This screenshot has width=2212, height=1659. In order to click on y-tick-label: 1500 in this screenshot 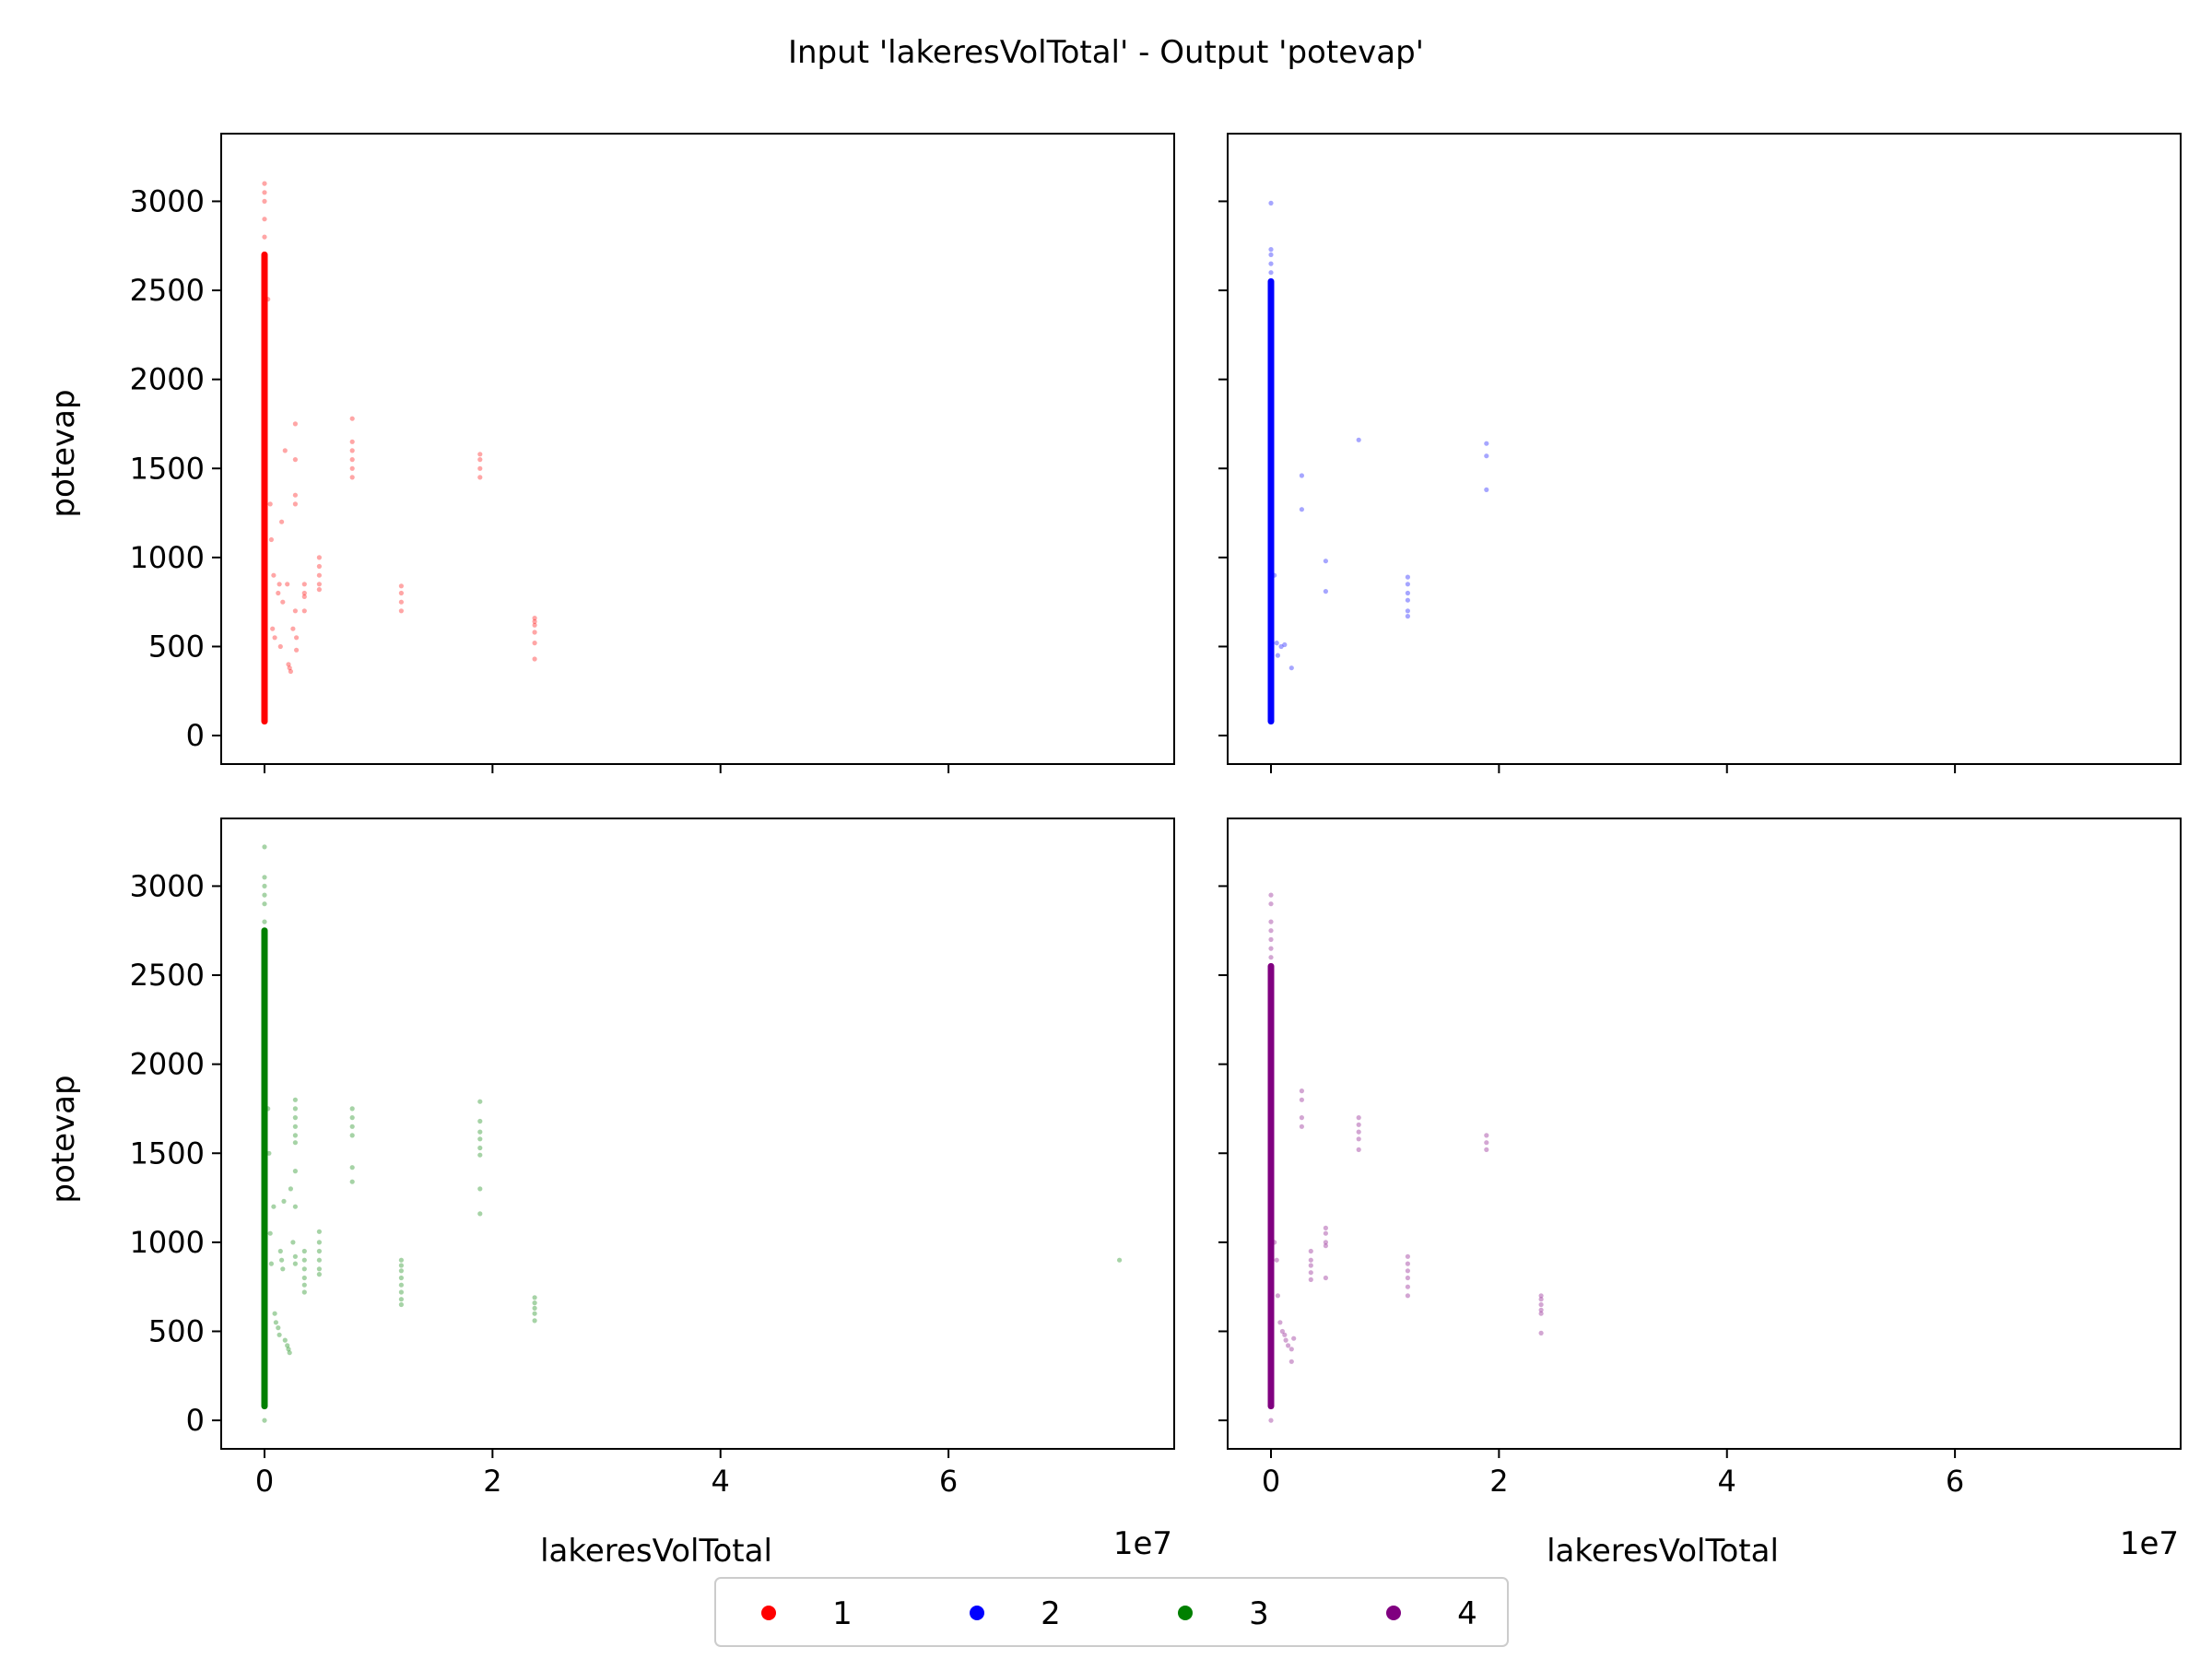, I will do `click(167, 468)`.